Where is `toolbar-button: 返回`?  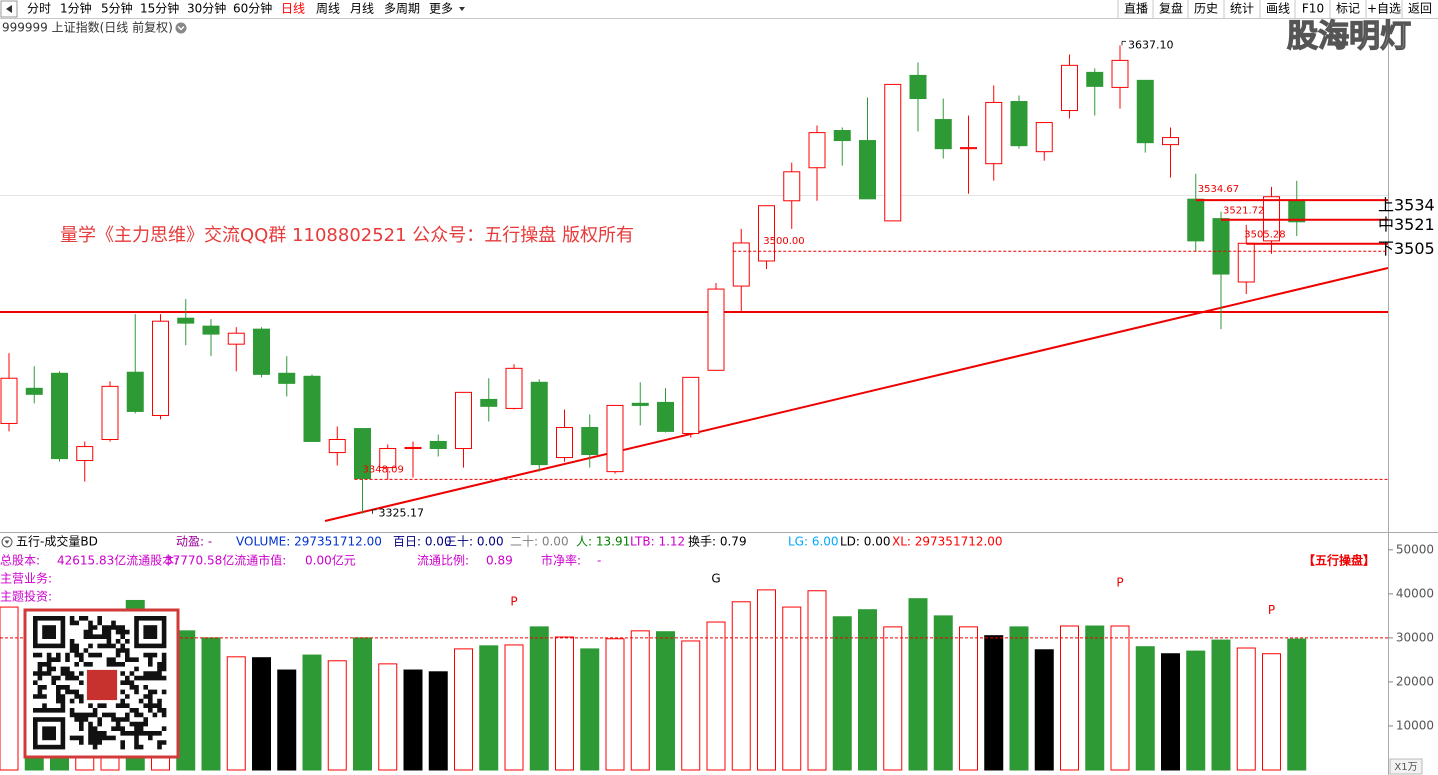
toolbar-button: 返回 is located at coordinates (1420, 9).